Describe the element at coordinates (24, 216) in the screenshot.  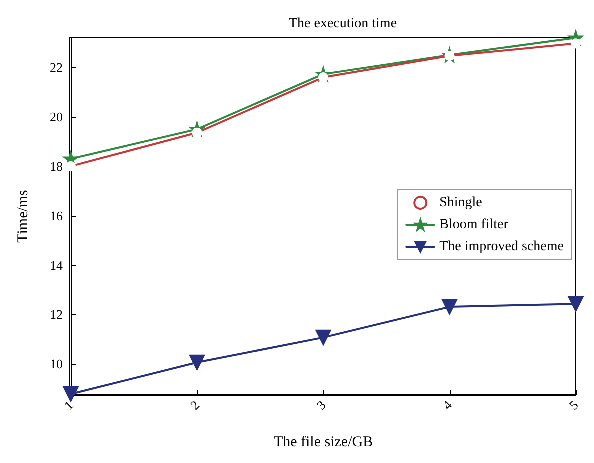
I see `y-axis-title: Time/ms` at that location.